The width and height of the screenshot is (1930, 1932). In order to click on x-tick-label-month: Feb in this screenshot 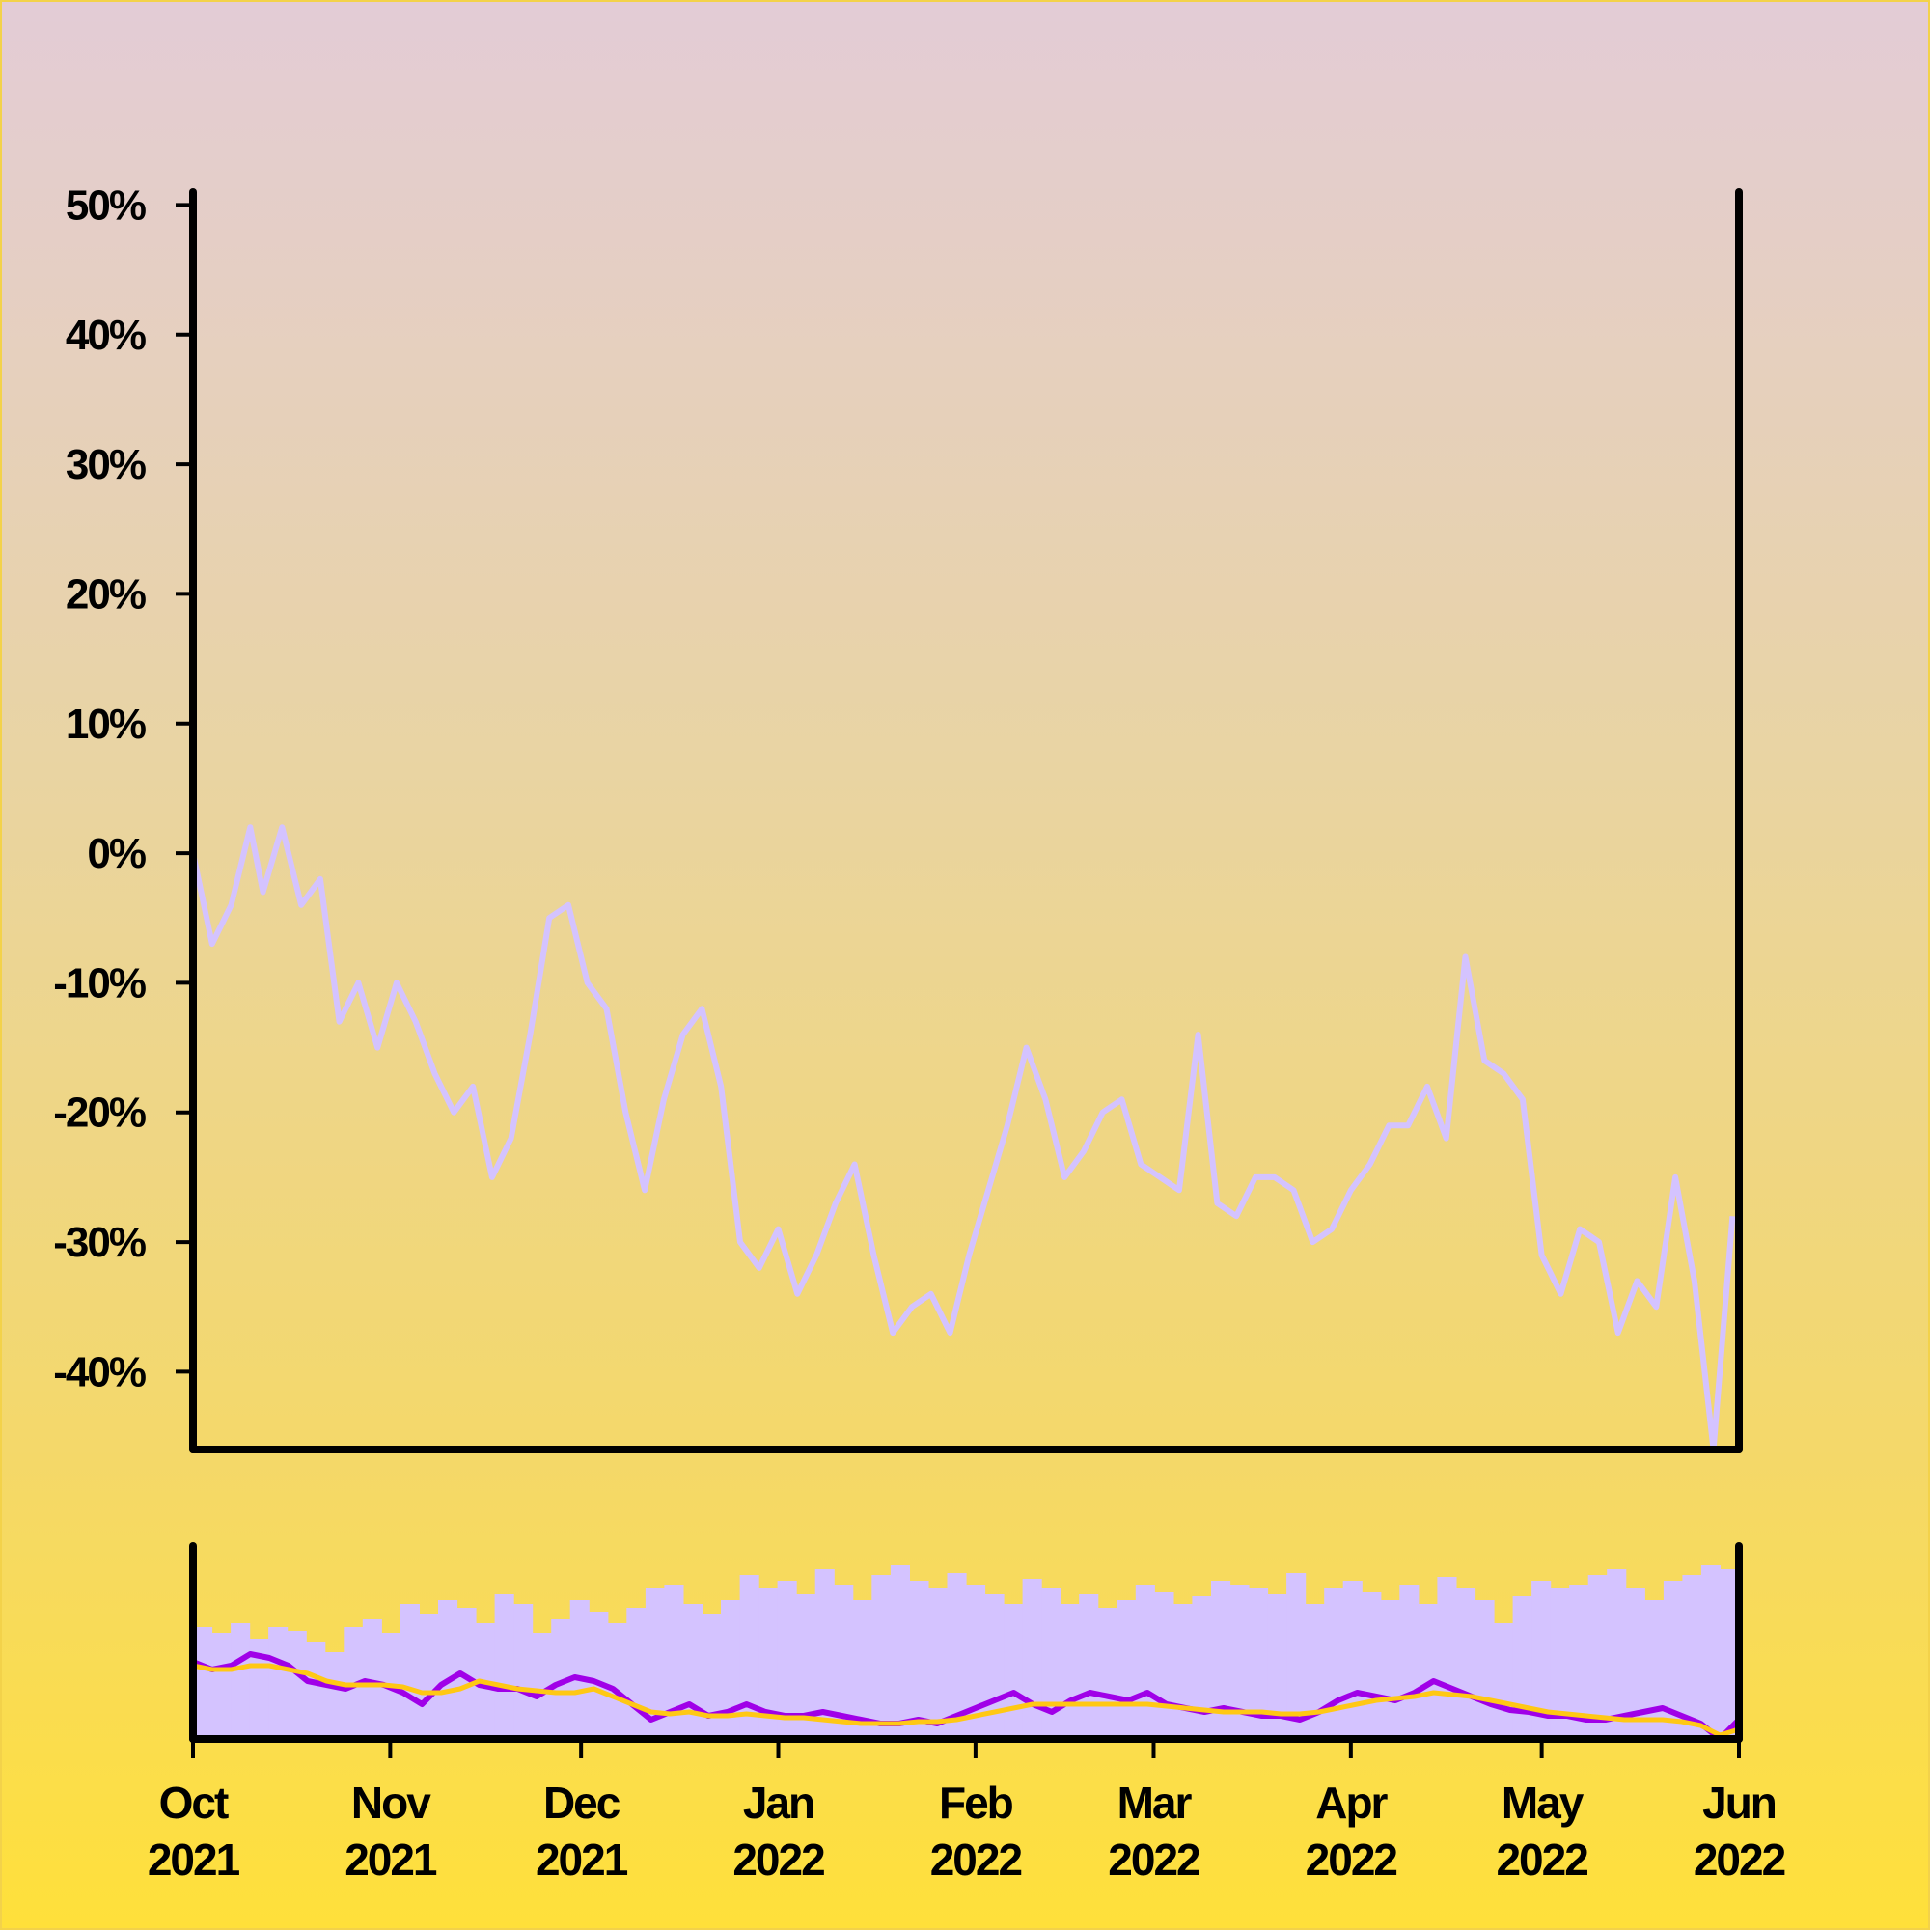, I will do `click(976, 1803)`.